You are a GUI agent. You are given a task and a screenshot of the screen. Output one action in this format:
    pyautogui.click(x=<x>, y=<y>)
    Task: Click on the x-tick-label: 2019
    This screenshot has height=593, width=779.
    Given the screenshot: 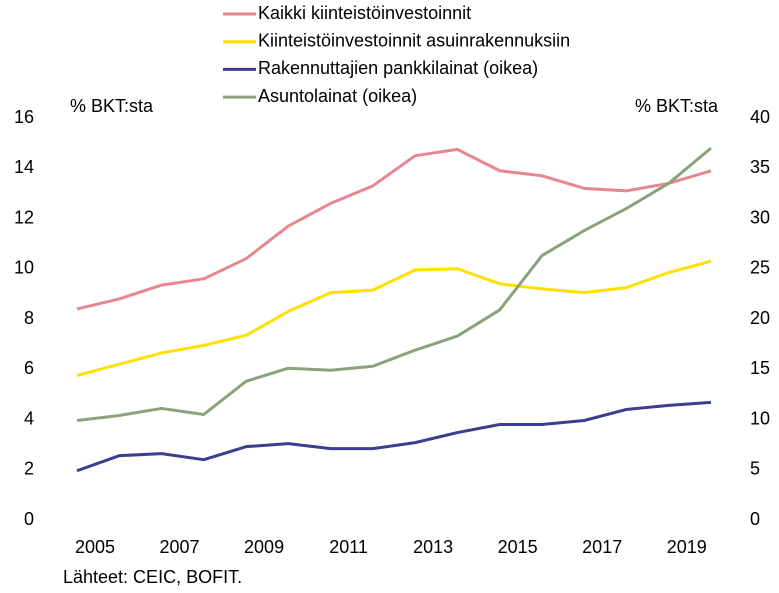 What is the action you would take?
    pyautogui.click(x=687, y=547)
    